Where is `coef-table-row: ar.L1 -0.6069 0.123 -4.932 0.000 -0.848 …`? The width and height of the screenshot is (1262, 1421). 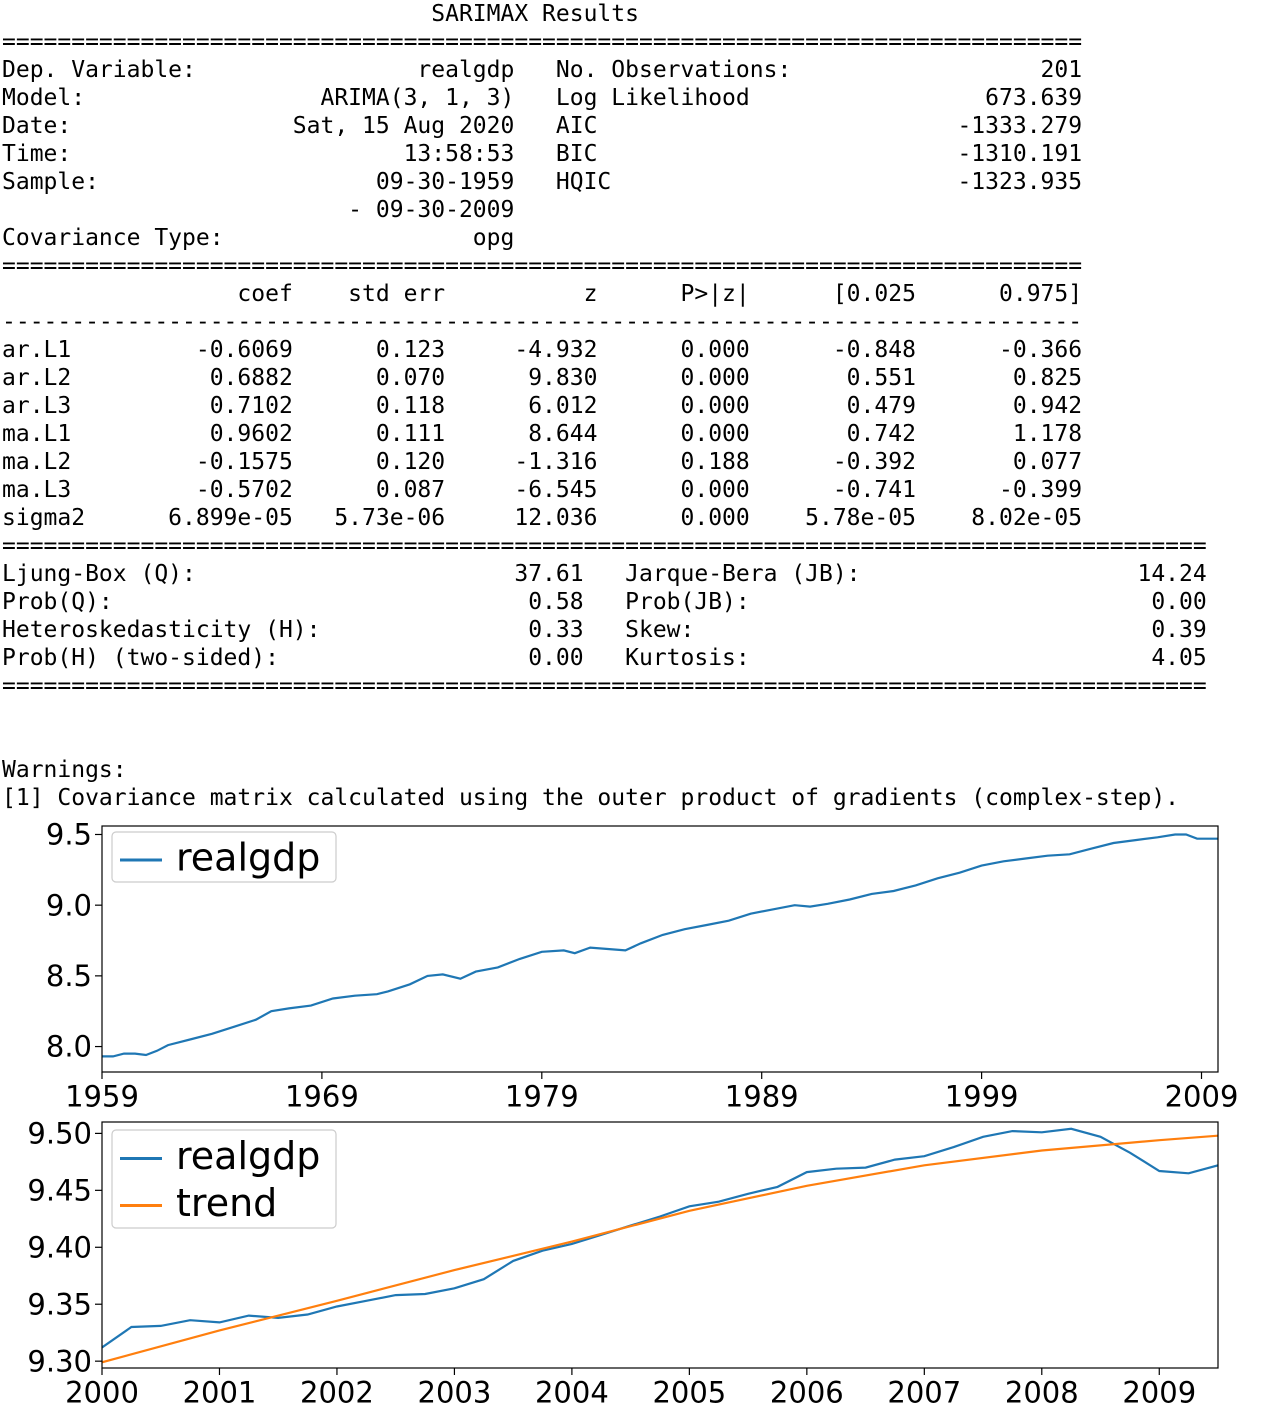
coef-table-row: ar.L1 -0.6069 0.123 -4.932 0.000 -0.848 … is located at coordinates (542, 350).